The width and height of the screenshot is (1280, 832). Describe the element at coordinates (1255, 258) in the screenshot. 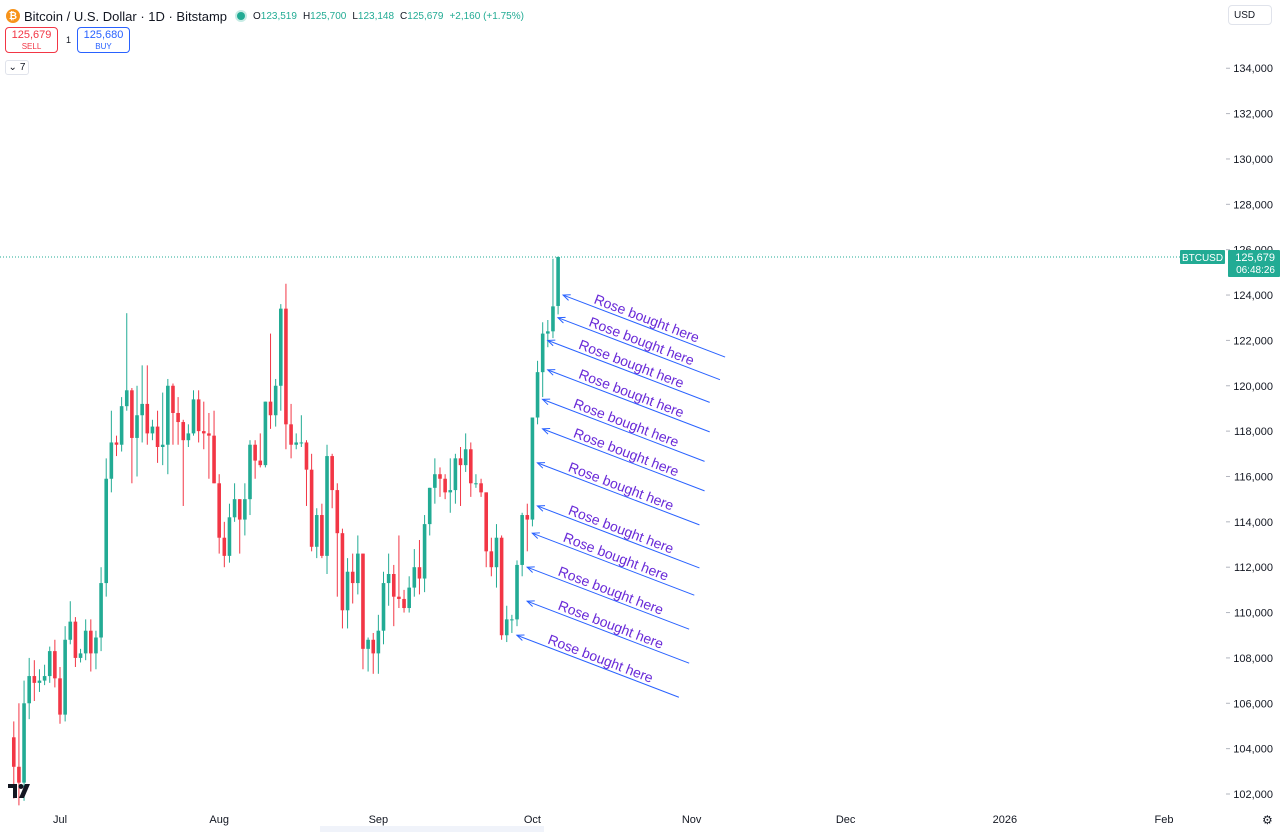

I see `last-price-value: 125,679` at that location.